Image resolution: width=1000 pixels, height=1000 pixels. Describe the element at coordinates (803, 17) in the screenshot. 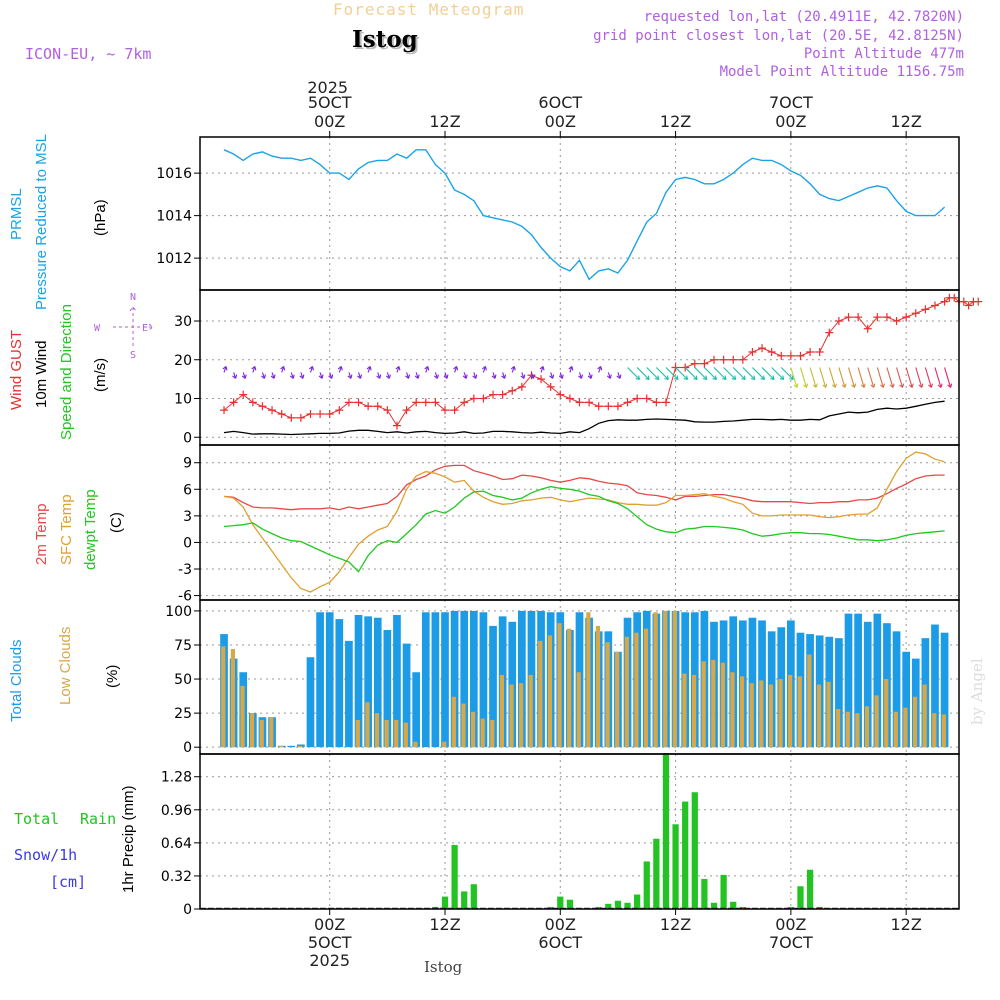

I see `requested-coords: requested lon,lat (20.4911E, 42.7820N)` at that location.